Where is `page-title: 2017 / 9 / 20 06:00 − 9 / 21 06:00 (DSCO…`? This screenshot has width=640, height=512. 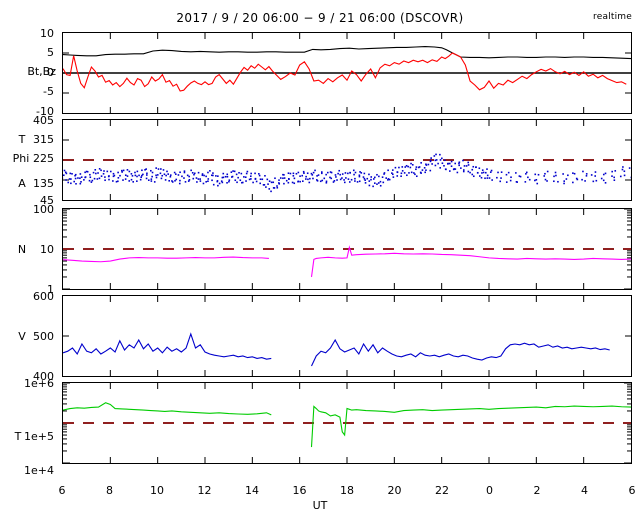
page-title: 2017 / 9 / 20 06:00 − 9 / 21 06:00 (DSCO… is located at coordinates (320, 18).